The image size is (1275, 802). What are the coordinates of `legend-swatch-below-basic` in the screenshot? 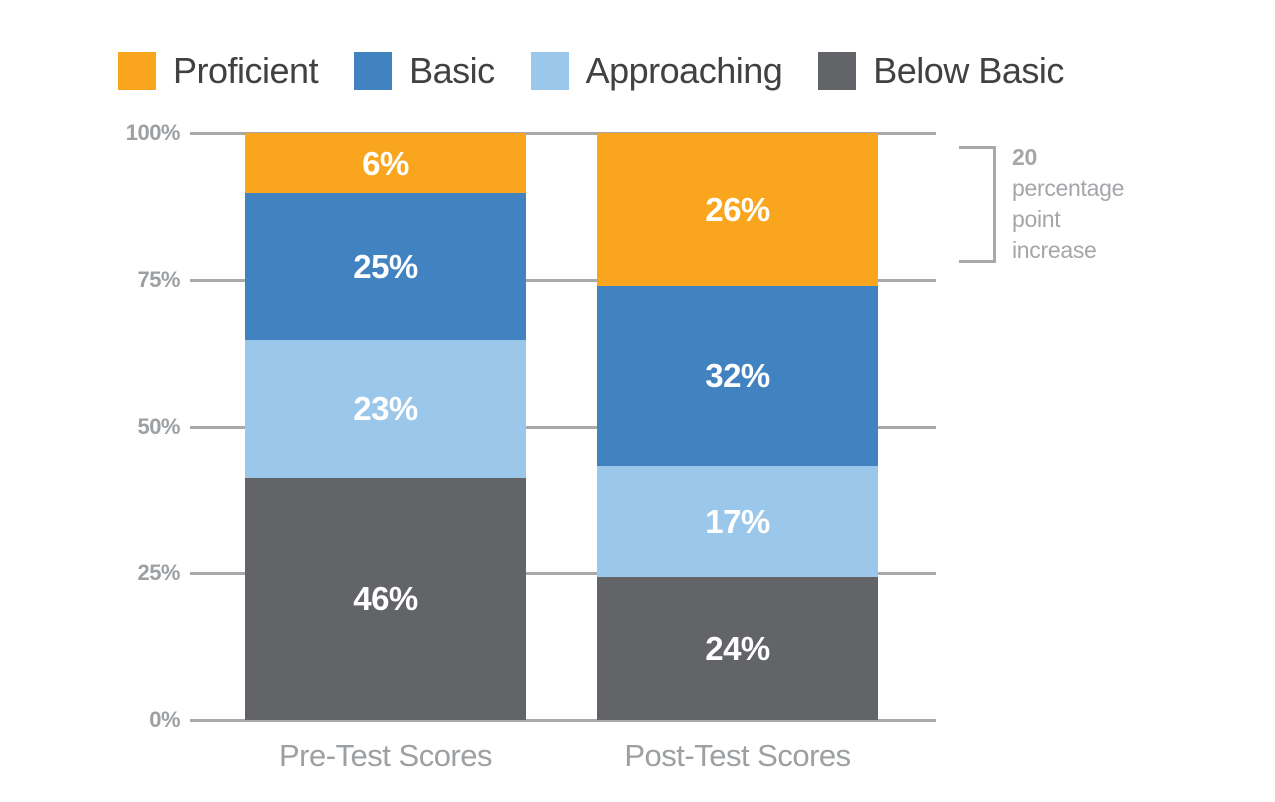 It's located at (837, 71).